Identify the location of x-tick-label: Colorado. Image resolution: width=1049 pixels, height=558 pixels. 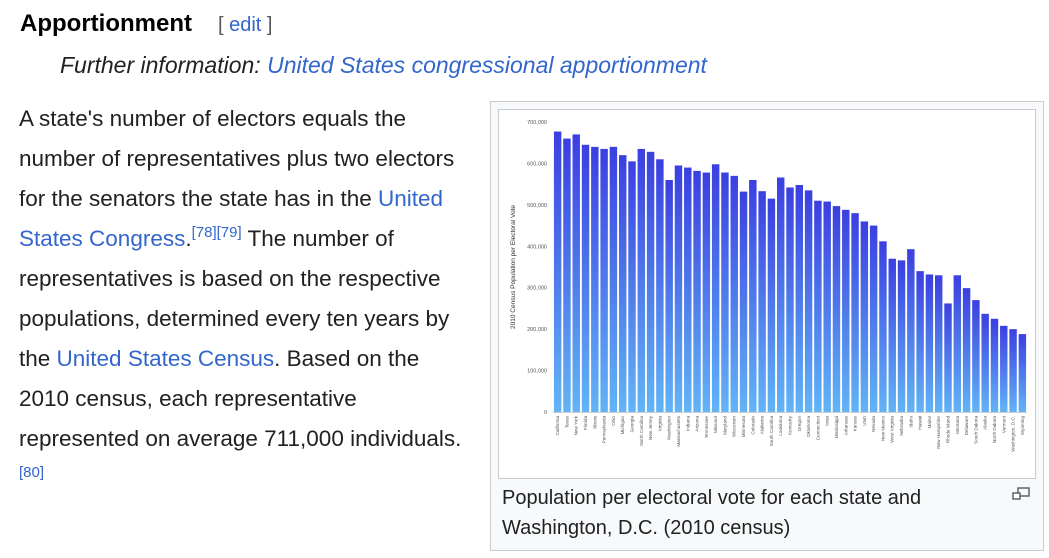
(752, 425).